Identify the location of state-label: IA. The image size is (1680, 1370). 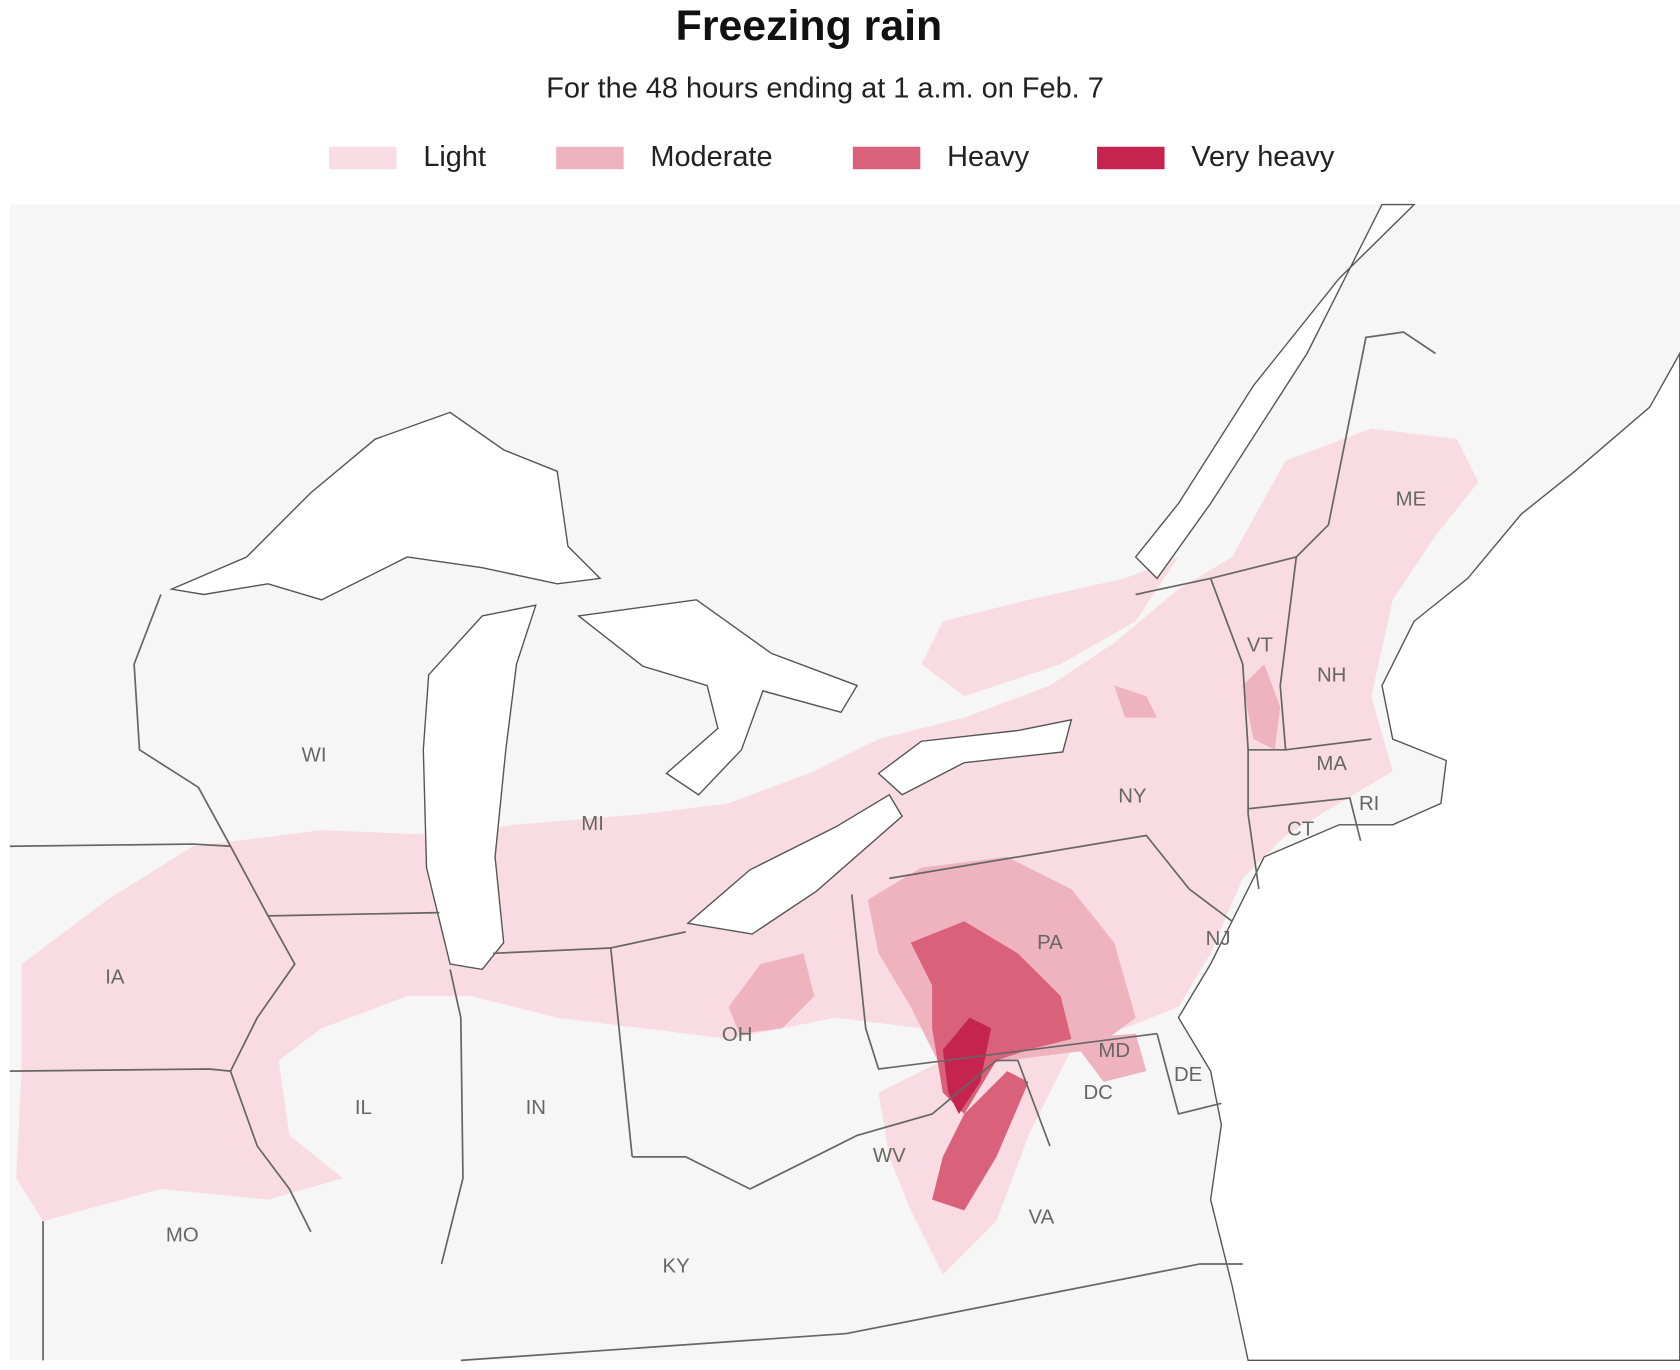
(115, 977).